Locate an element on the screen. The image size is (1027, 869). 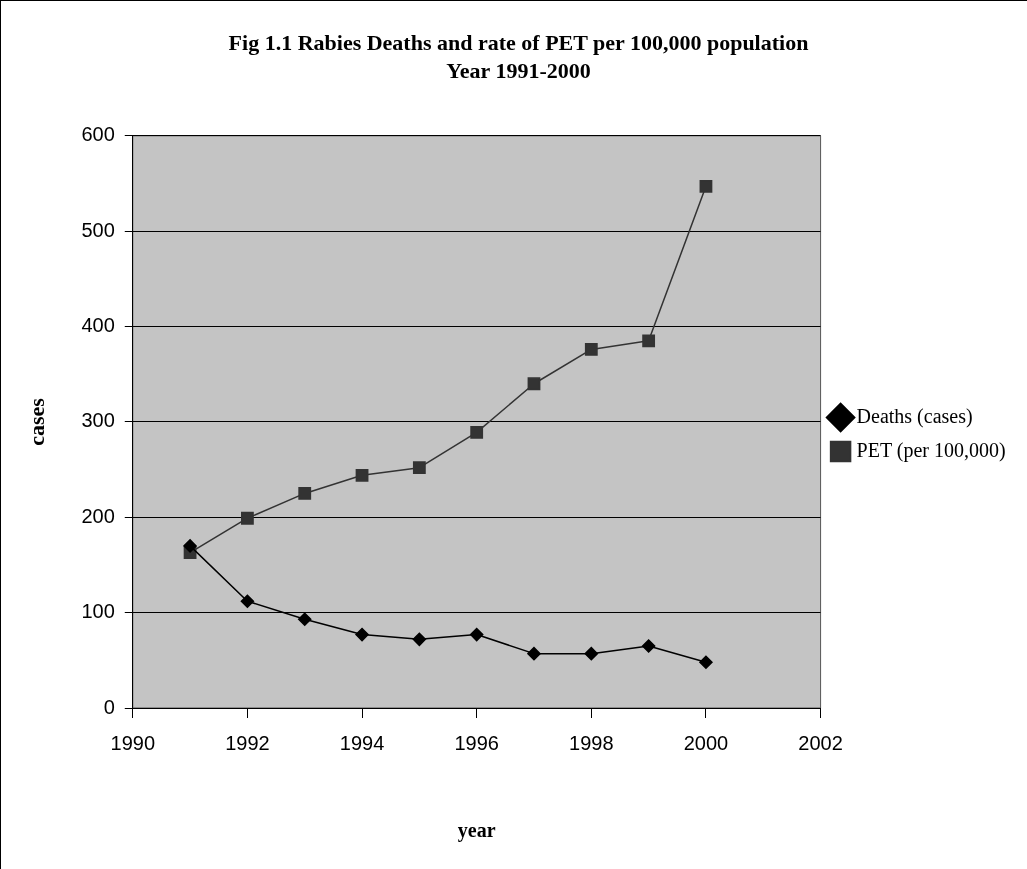
chart-title: Fig 1.1 Rabies Deaths and rate of PET per 100,000 population is located at coordinates (518, 42).